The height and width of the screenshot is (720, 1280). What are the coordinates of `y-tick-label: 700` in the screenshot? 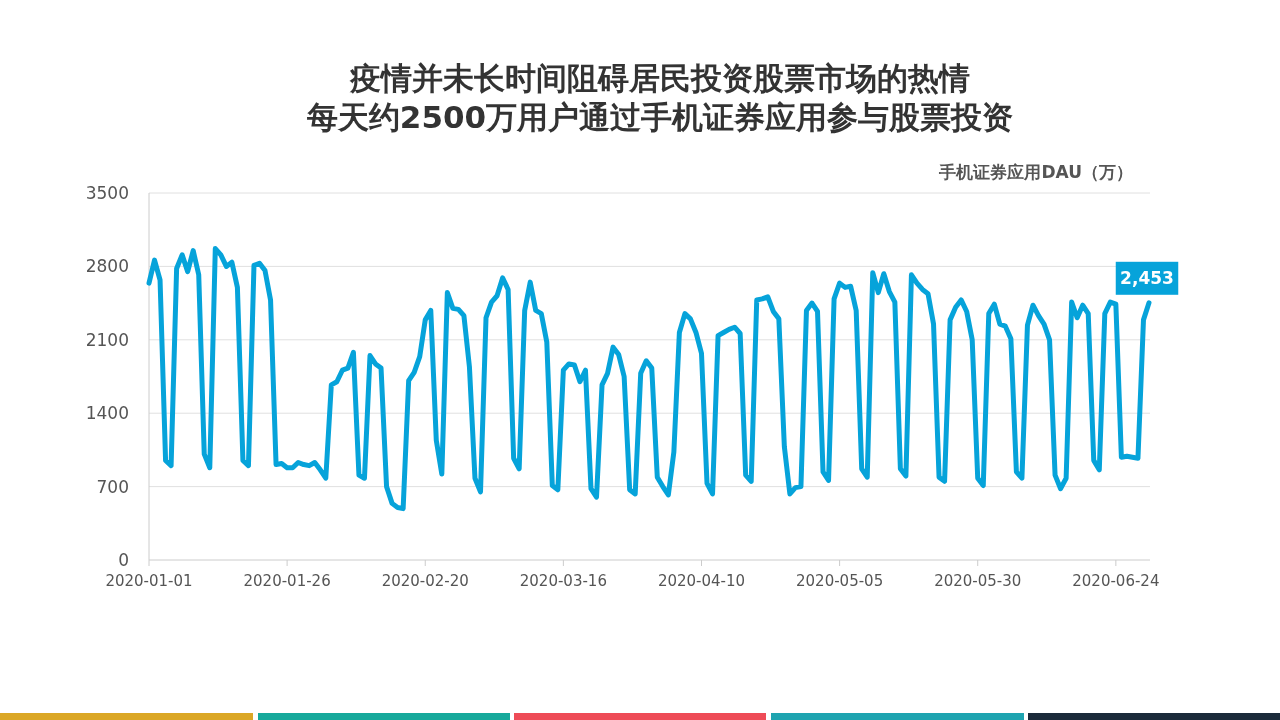 It's located at (112, 486).